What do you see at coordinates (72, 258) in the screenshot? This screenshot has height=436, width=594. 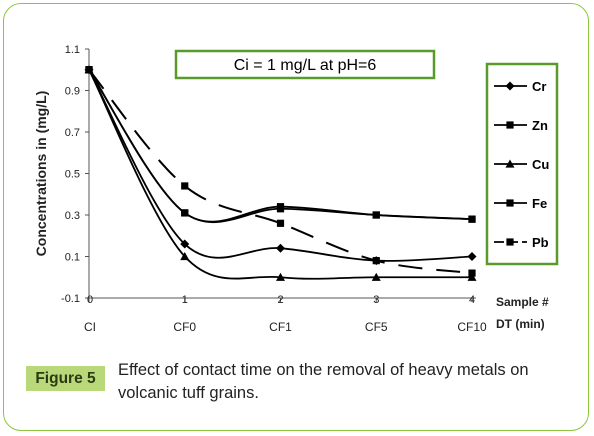 I see `y-tick-label: 0.1` at bounding box center [72, 258].